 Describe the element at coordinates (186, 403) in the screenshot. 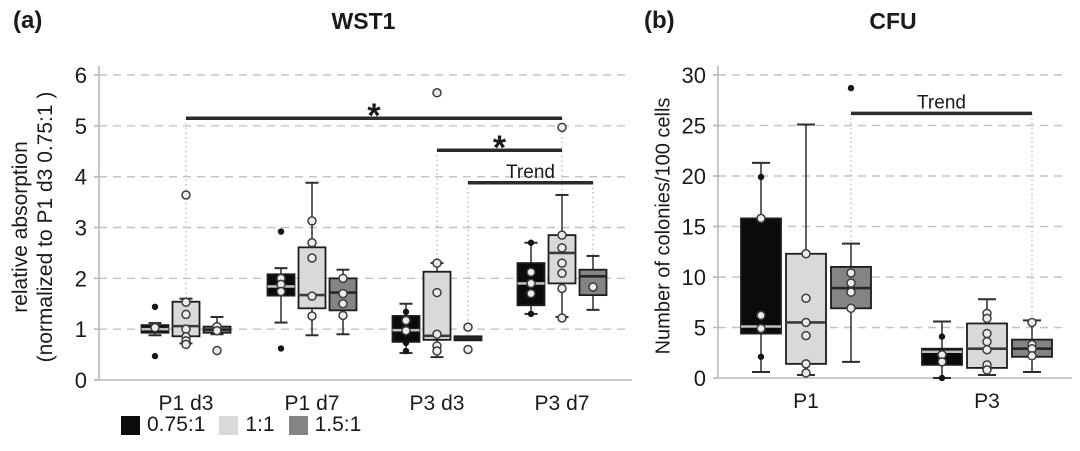

I see `x-category-label: P1 d3` at that location.